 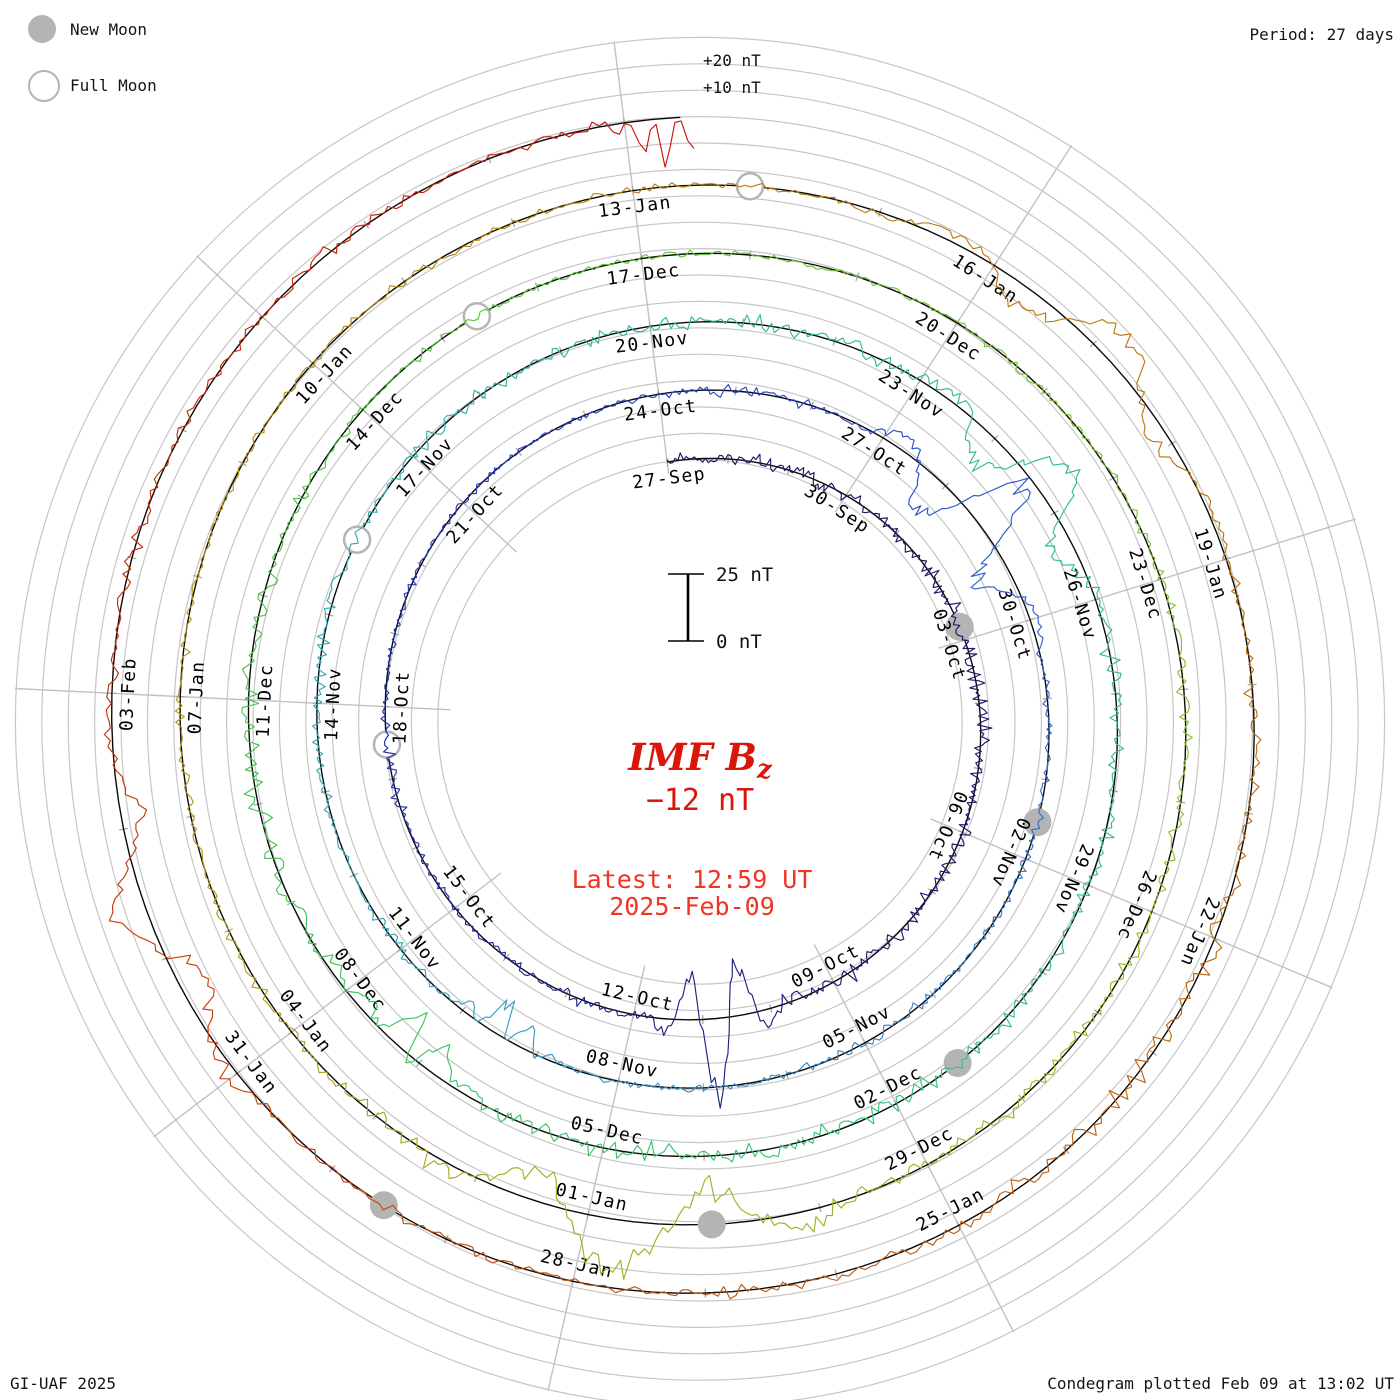 I want to click on current-value: −12 nT, so click(x=700, y=800).